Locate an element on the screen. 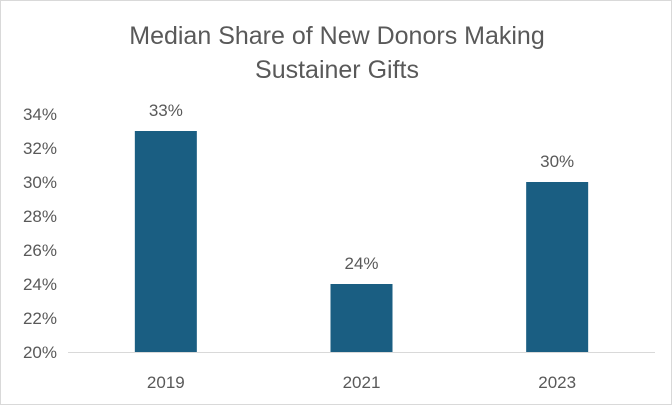  data-label-2019: 33% is located at coordinates (166, 110).